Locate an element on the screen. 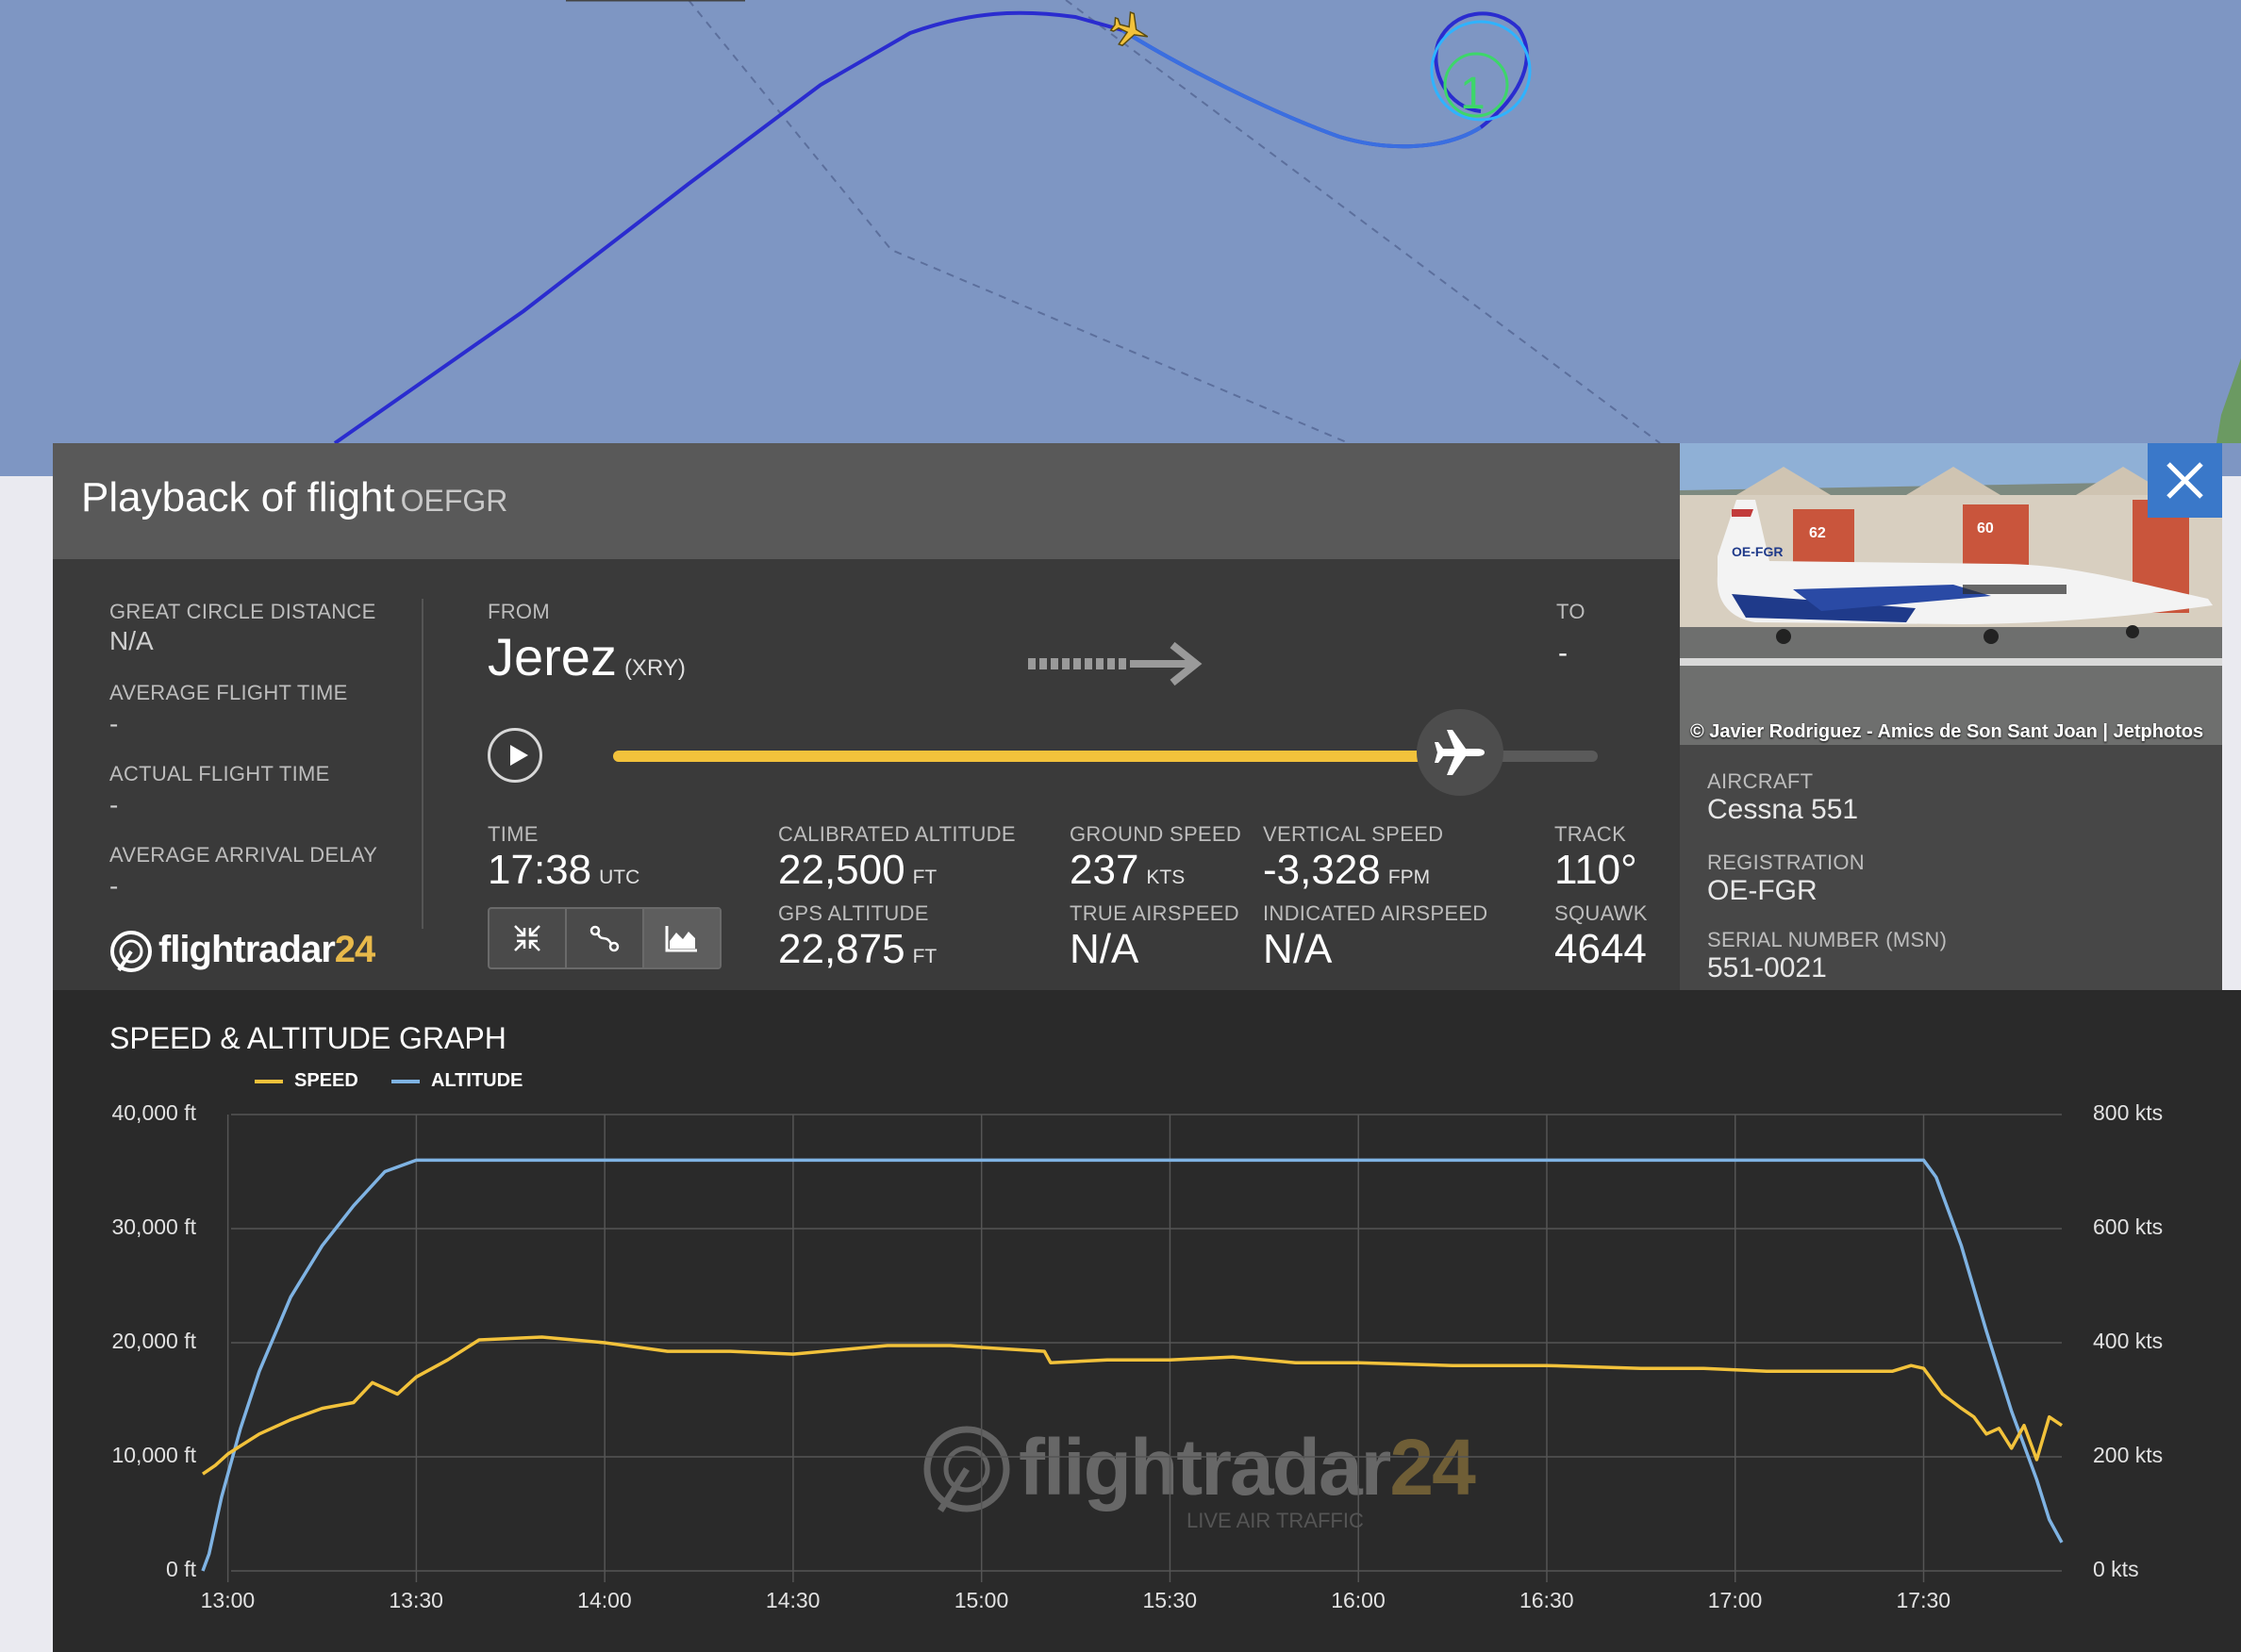 The width and height of the screenshot is (2241, 1652). stat-label: AVERAGE ARRIVAL DELAY is located at coordinates (244, 855).